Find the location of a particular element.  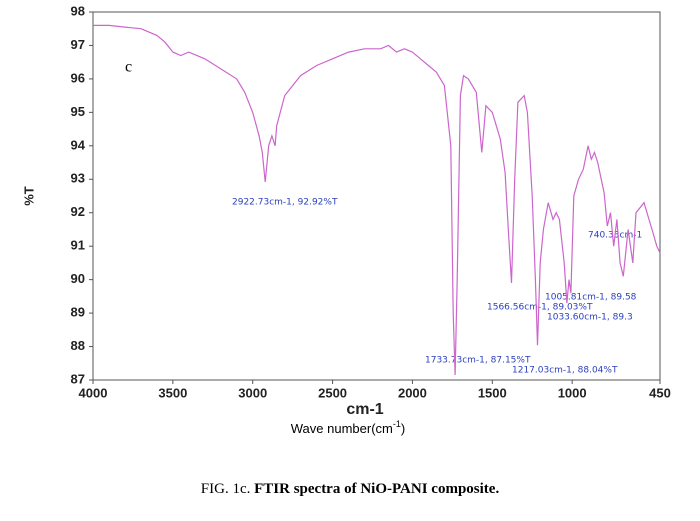

y-tick-label: 97 is located at coordinates (78, 44).